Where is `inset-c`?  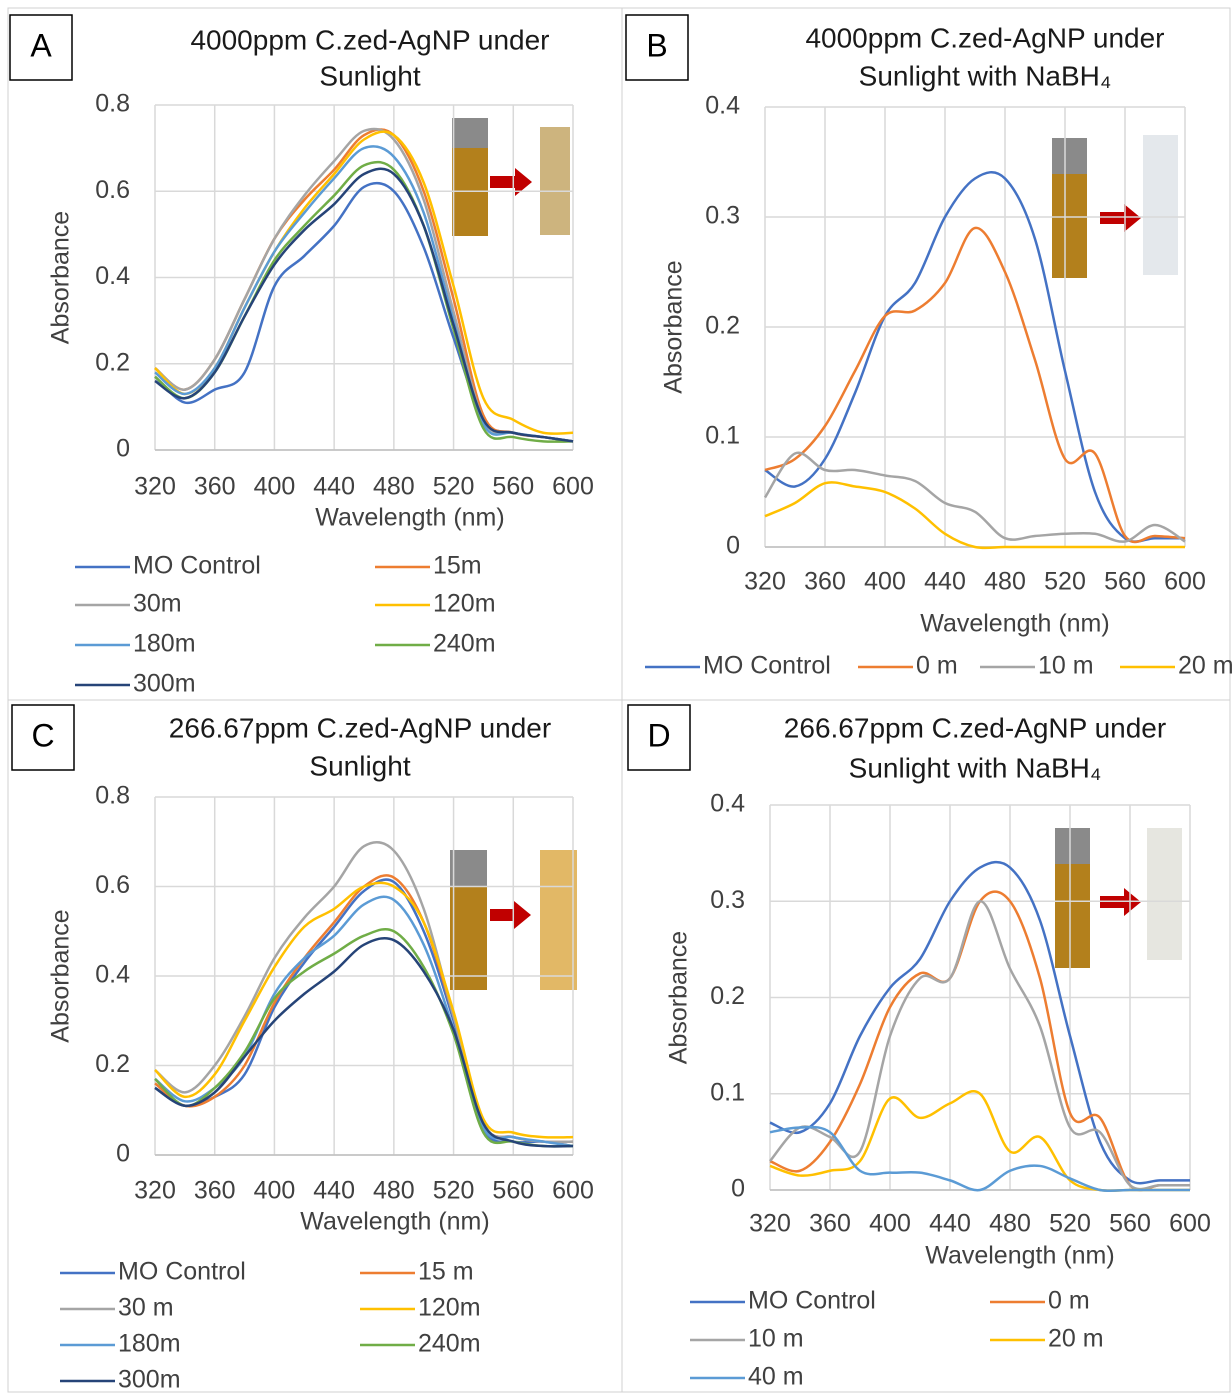
inset-c is located at coordinates (513, 920).